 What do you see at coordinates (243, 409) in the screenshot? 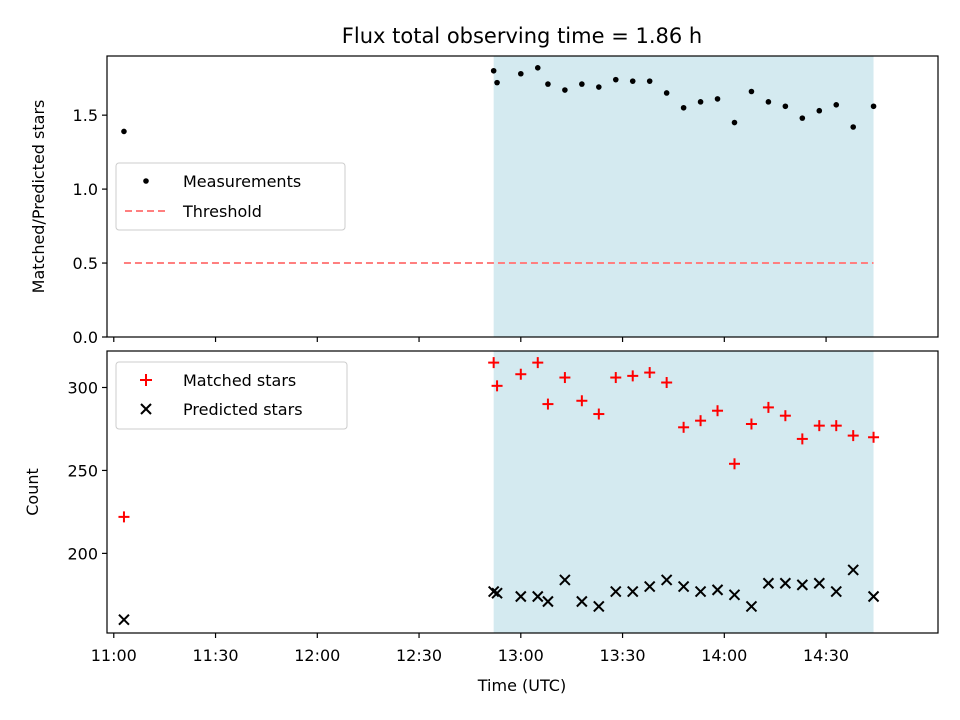
I see `legend-predicted-label: Predicted stars` at bounding box center [243, 409].